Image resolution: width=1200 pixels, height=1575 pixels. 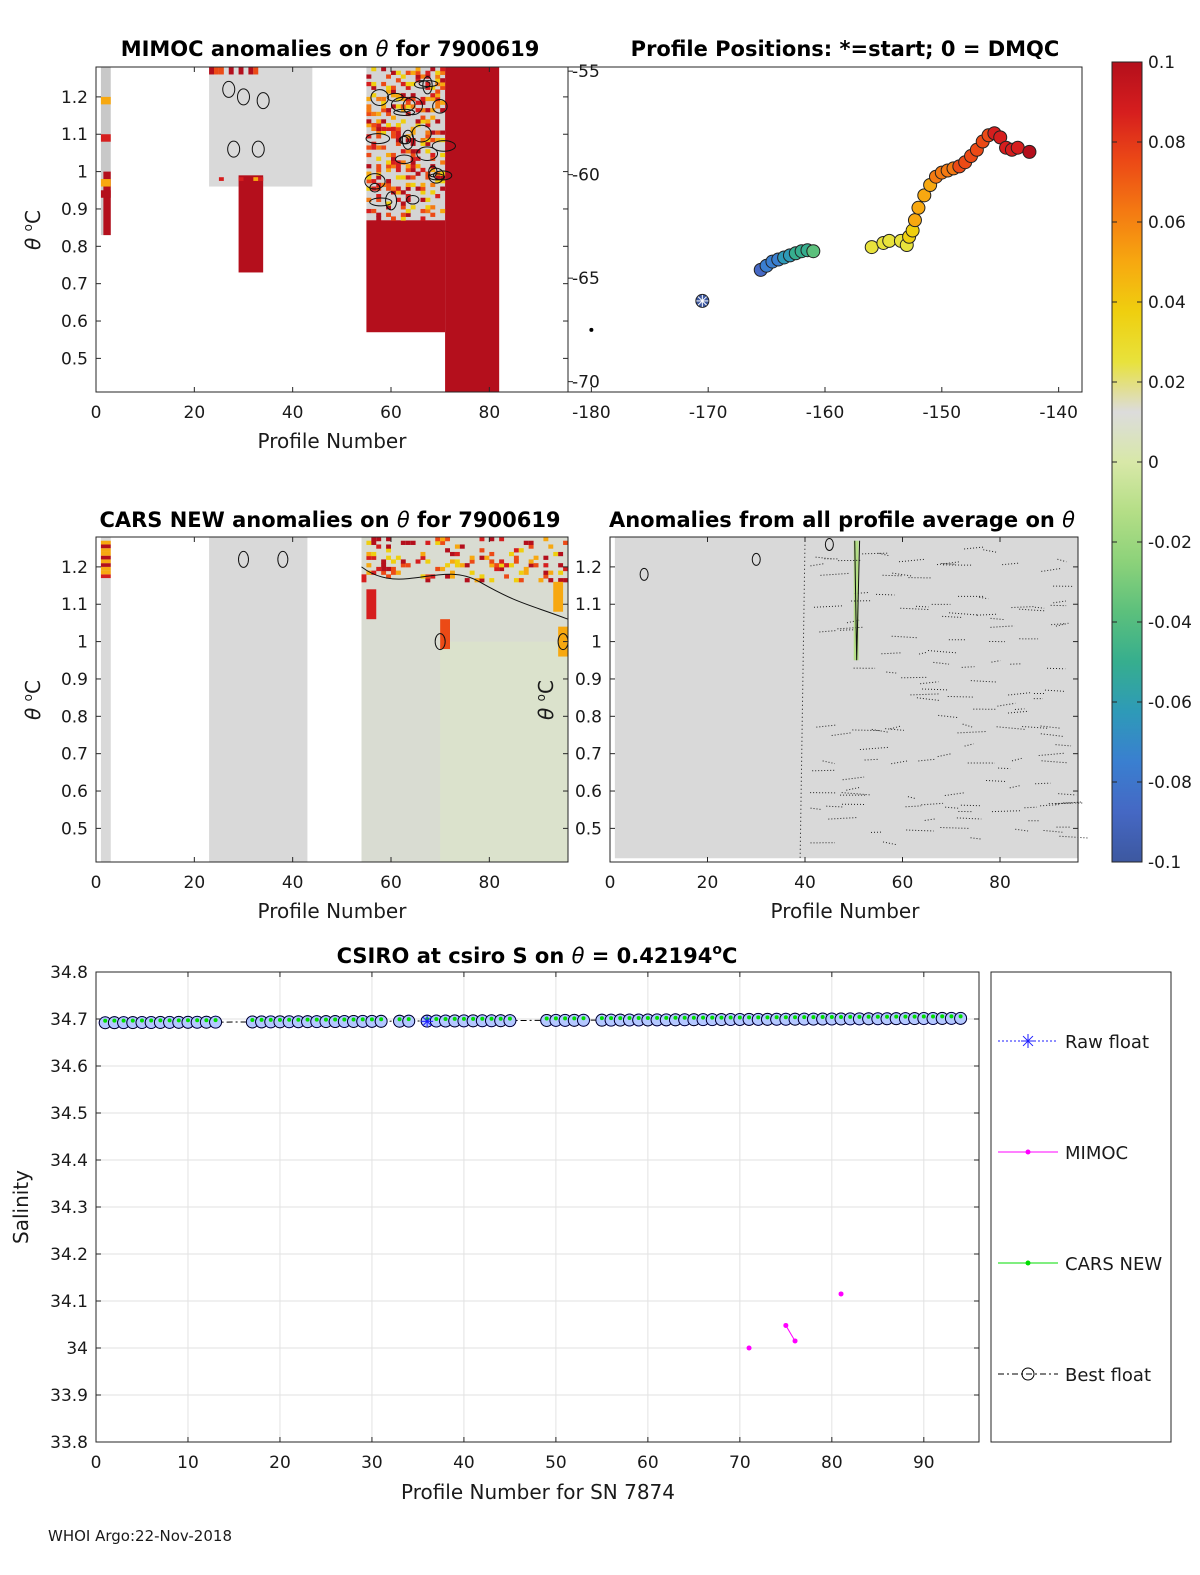 I want to click on colorbar-tick-label: -0.08, so click(x=1170, y=783).